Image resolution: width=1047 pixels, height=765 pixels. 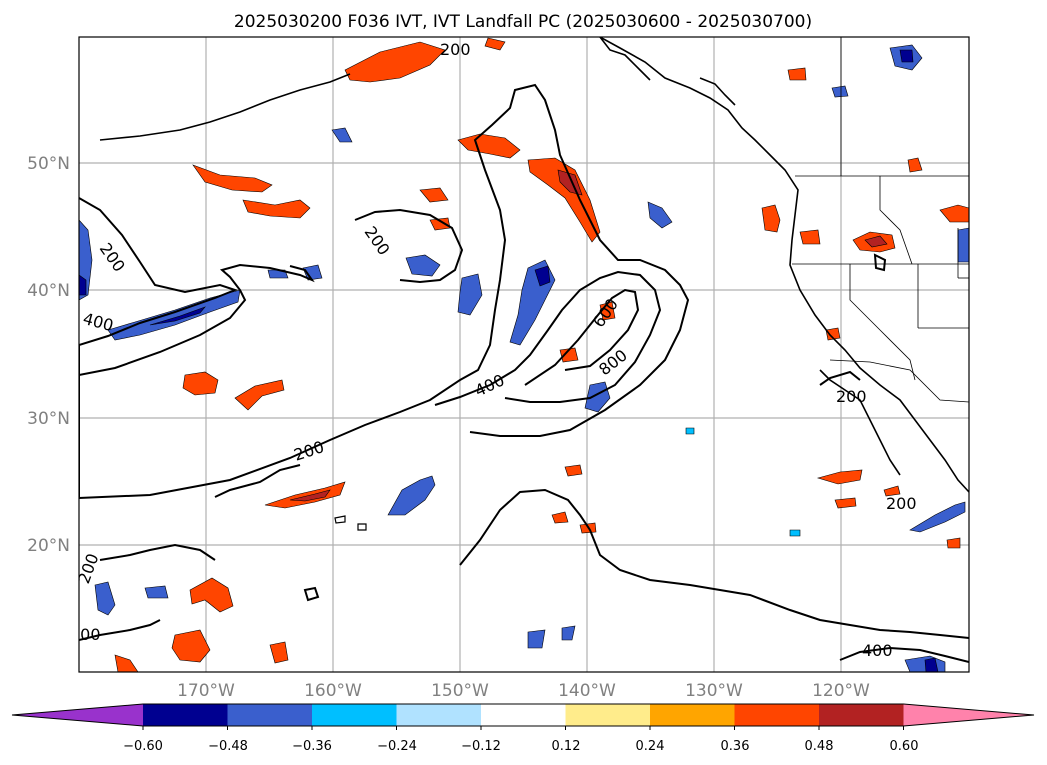 What do you see at coordinates (228, 746) in the screenshot?
I see `colorbar-tick-label: −0.48` at bounding box center [228, 746].